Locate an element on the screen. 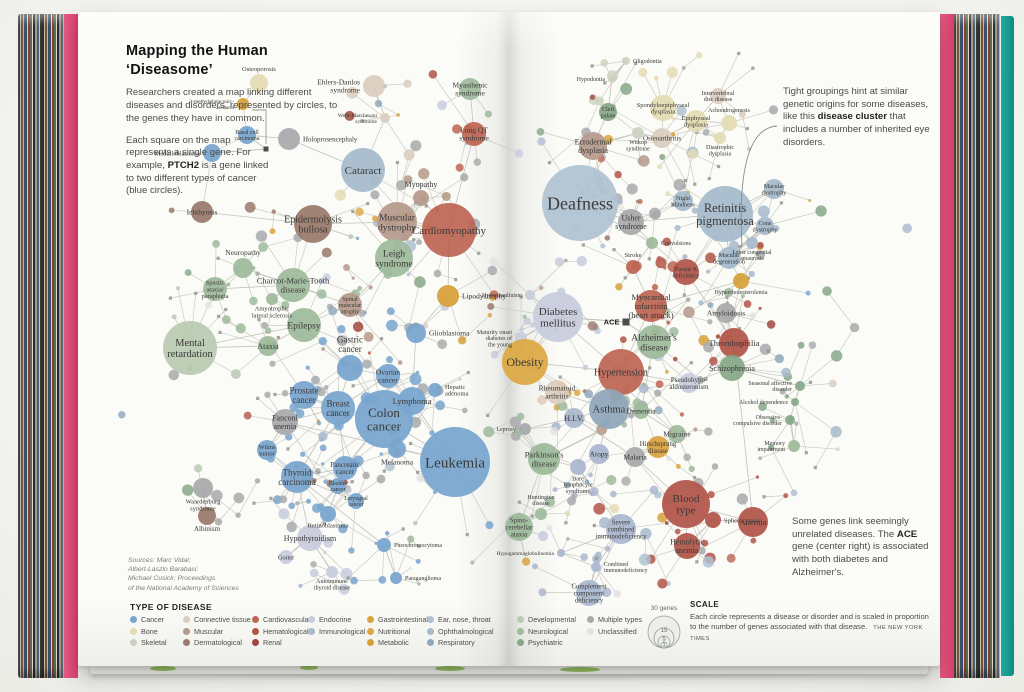  disease-label-complement: Complement component deficiency is located at coordinates (588, 593).